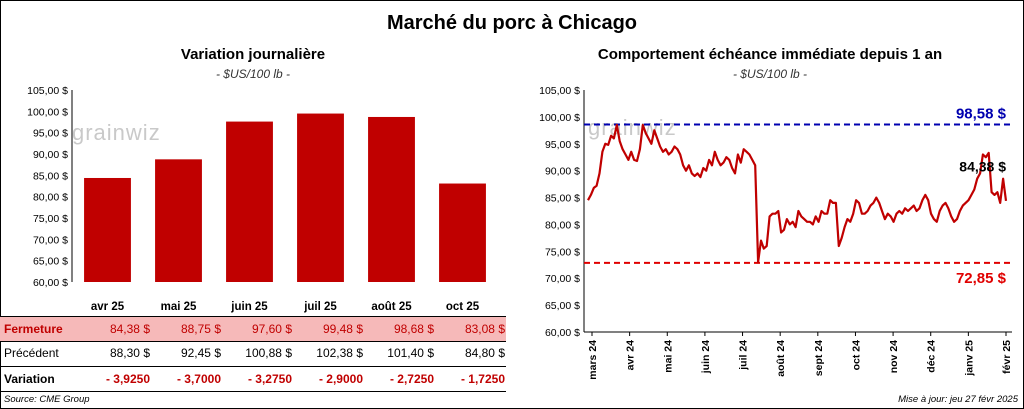  What do you see at coordinates (981, 278) in the screenshot?
I see `low-value-label: 72,85 $` at bounding box center [981, 278].